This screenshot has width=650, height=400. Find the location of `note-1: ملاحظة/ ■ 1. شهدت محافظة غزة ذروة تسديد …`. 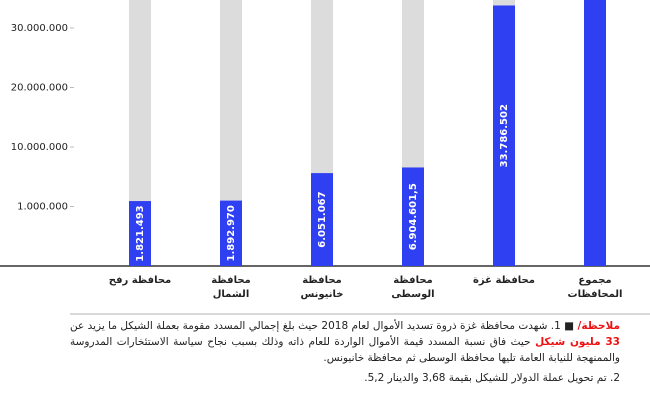

note-1: ملاحظة/ ■ 1. شهدت محافظة غزة ذروة تسديد … is located at coordinates (345, 342).